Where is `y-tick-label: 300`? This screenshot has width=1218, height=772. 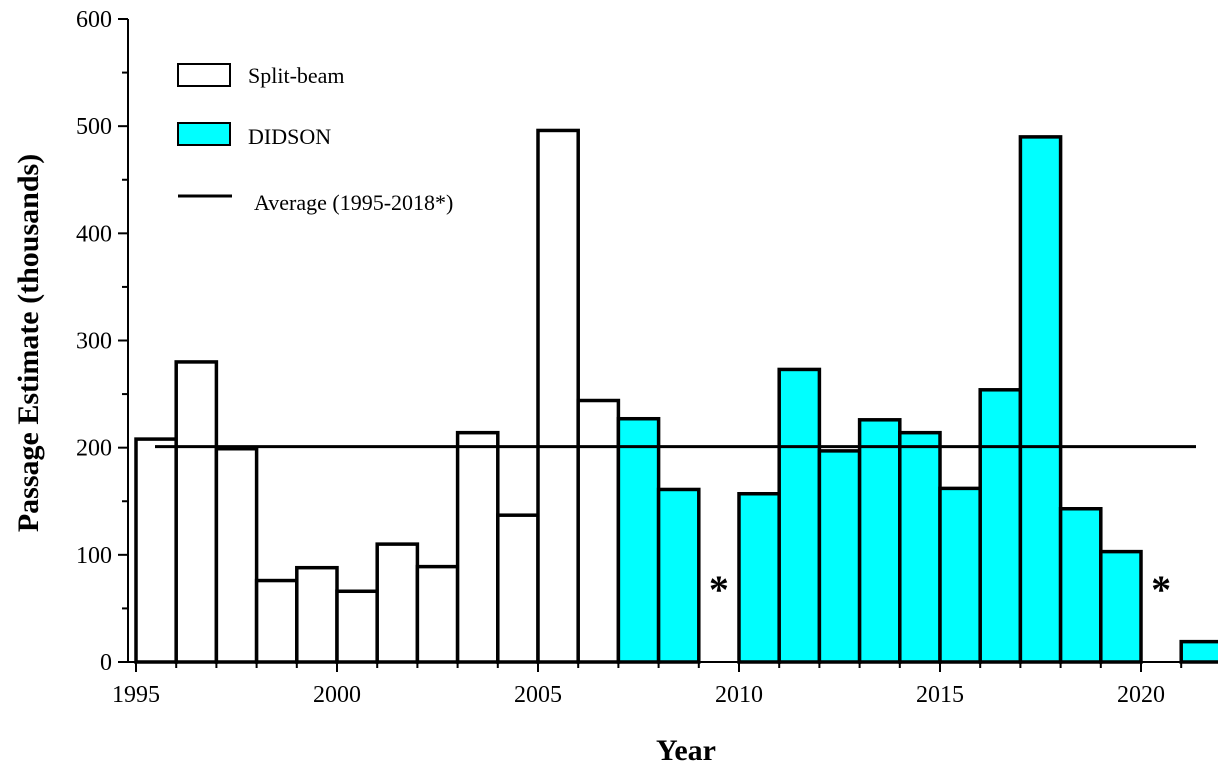 y-tick-label: 300 is located at coordinates (94, 342).